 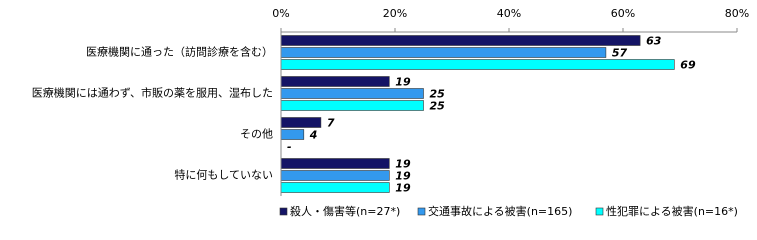 What do you see at coordinates (256, 134) in the screenshot?
I see `category-label: その他` at bounding box center [256, 134].